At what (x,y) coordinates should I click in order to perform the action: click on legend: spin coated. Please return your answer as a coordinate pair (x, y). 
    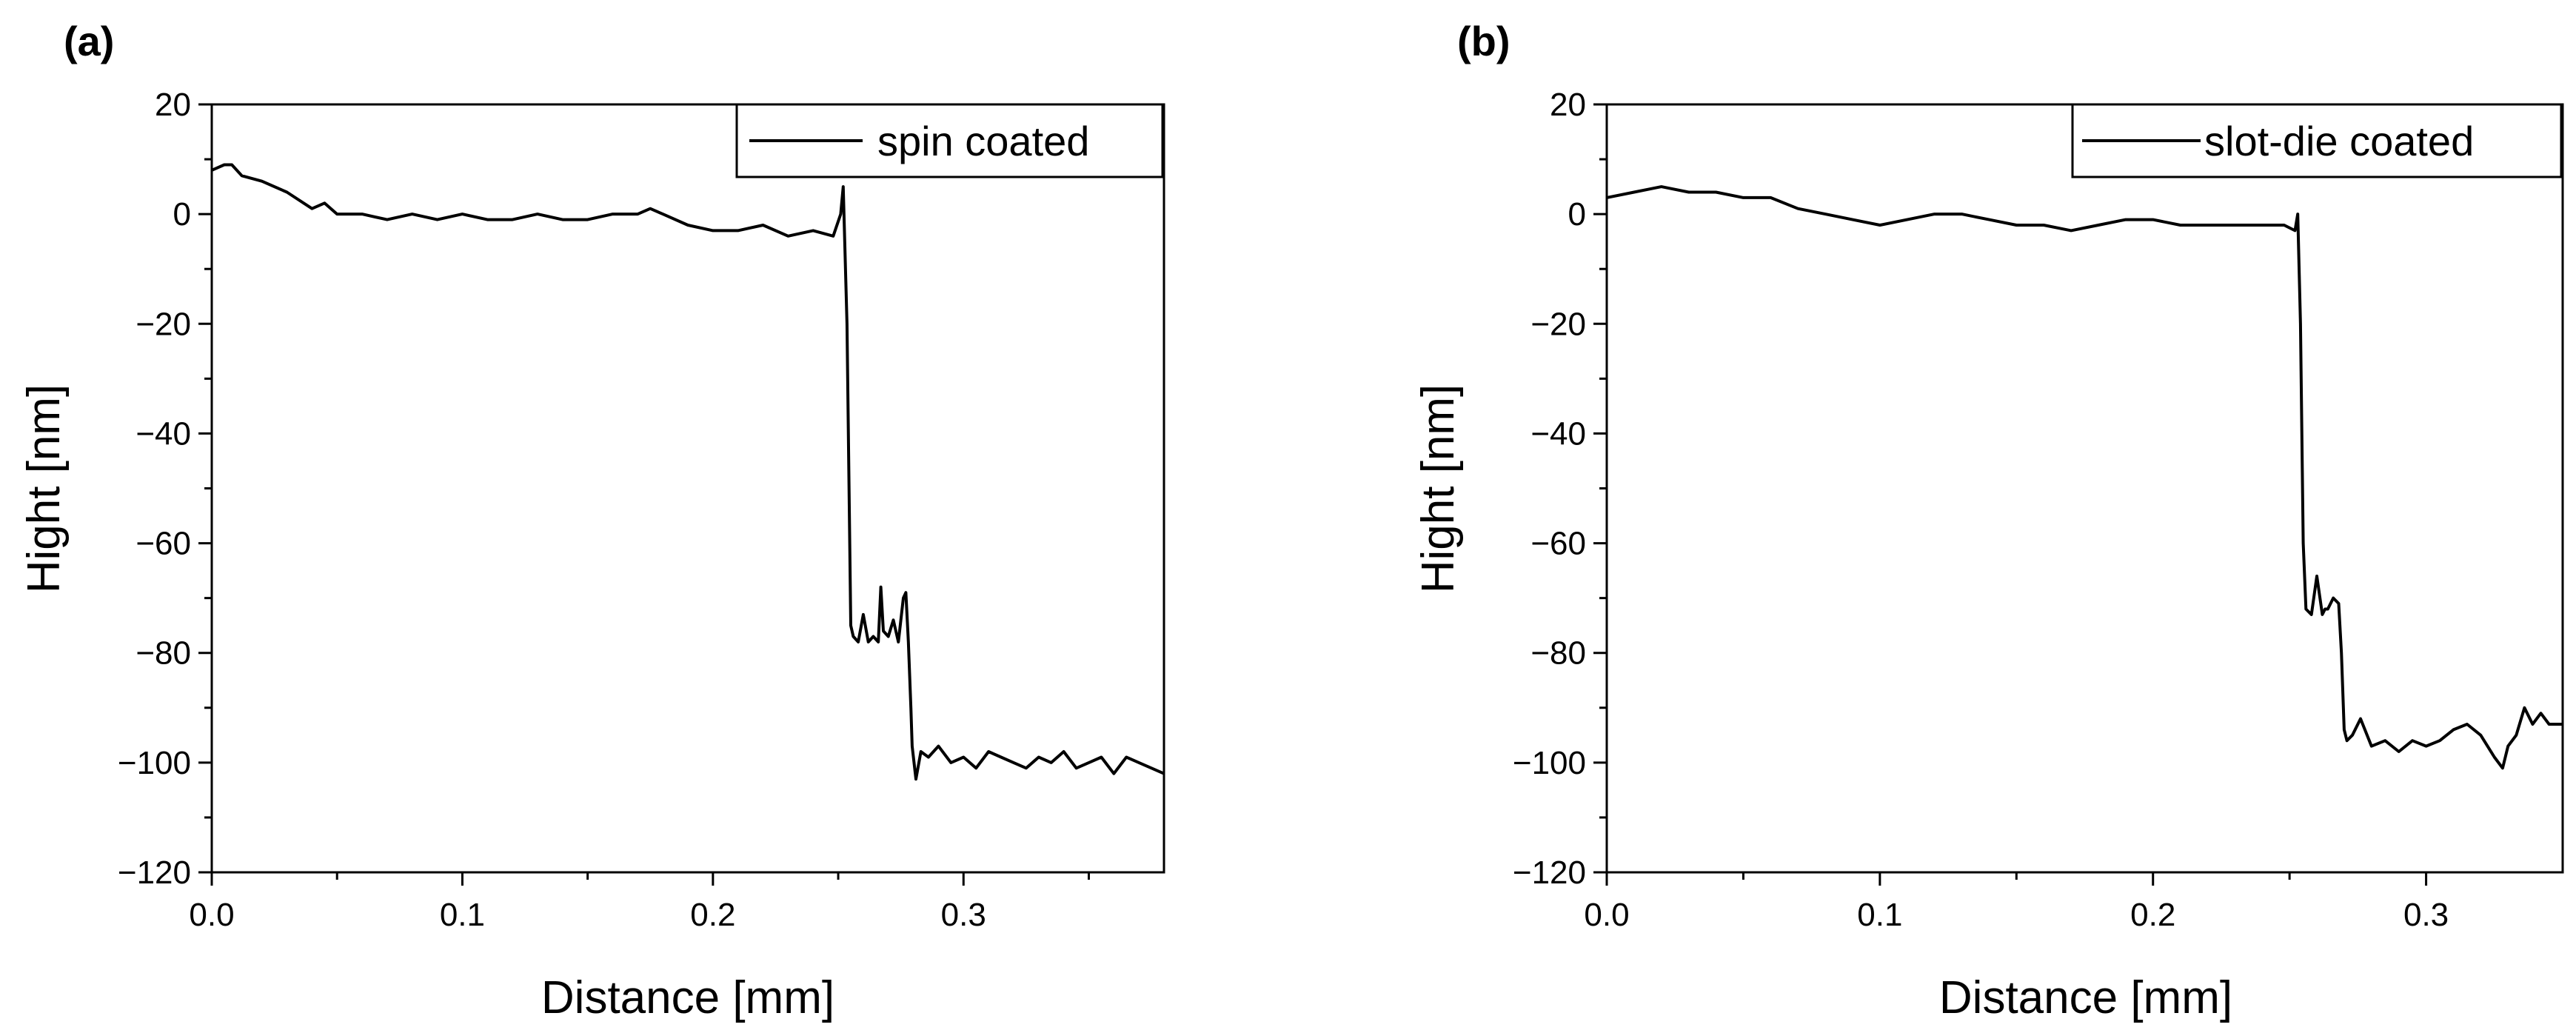
    Looking at the image, I should click on (949, 140).